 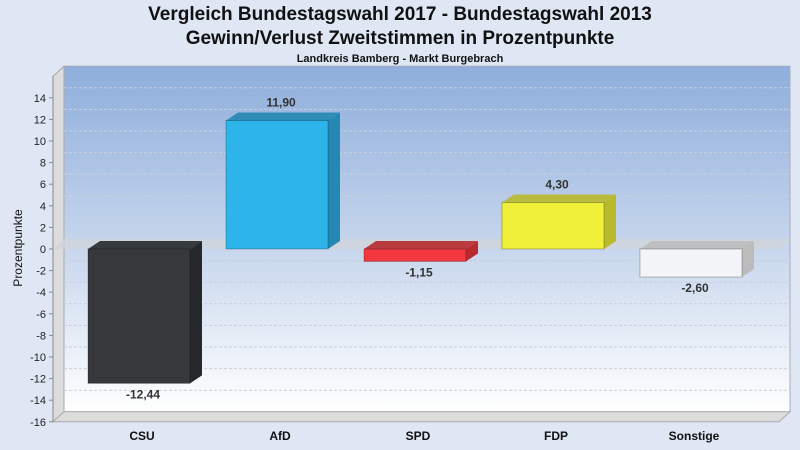 What do you see at coordinates (41, 293) in the screenshot?
I see `y-tick-label: -4` at bounding box center [41, 293].